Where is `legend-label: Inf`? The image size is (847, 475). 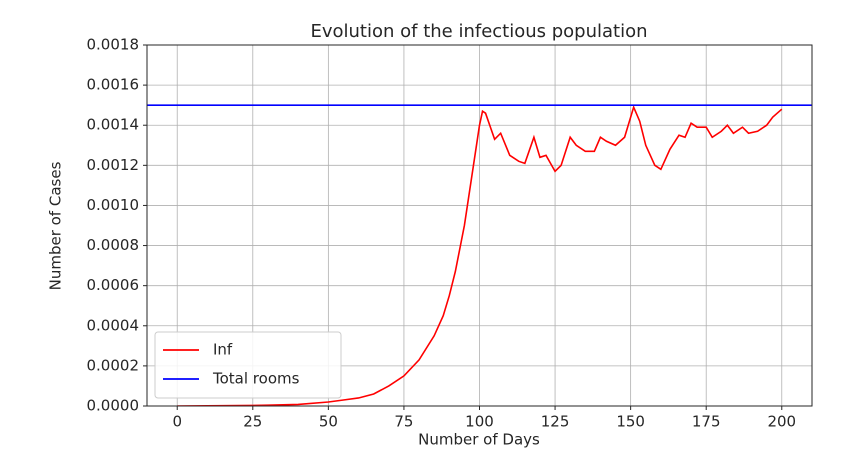
legend-label: Inf is located at coordinates (223, 350).